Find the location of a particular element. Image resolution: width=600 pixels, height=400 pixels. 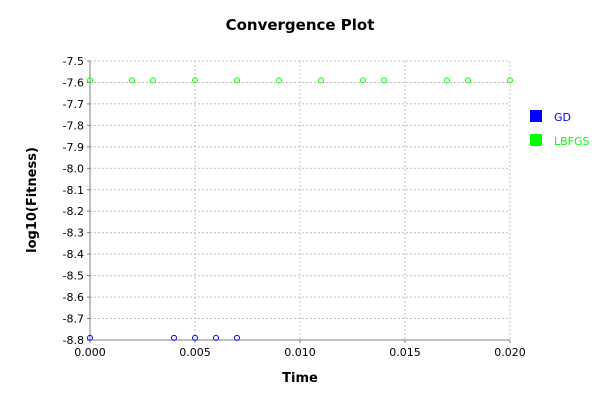

legend: GD LBFGS is located at coordinates (560, 129).